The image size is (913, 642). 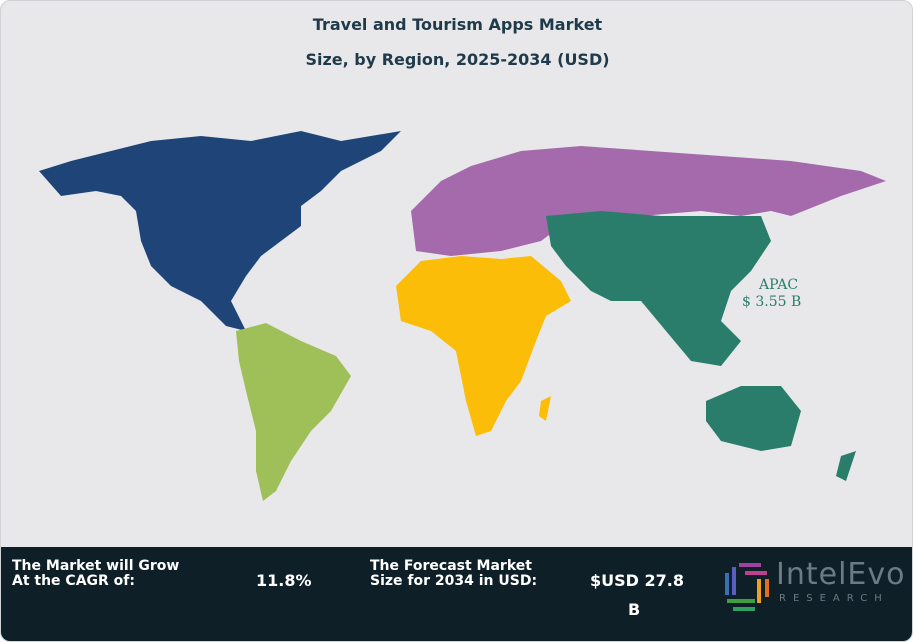 I want to click on chart-title: Travel and Tourism Apps Market, so click(x=457, y=24).